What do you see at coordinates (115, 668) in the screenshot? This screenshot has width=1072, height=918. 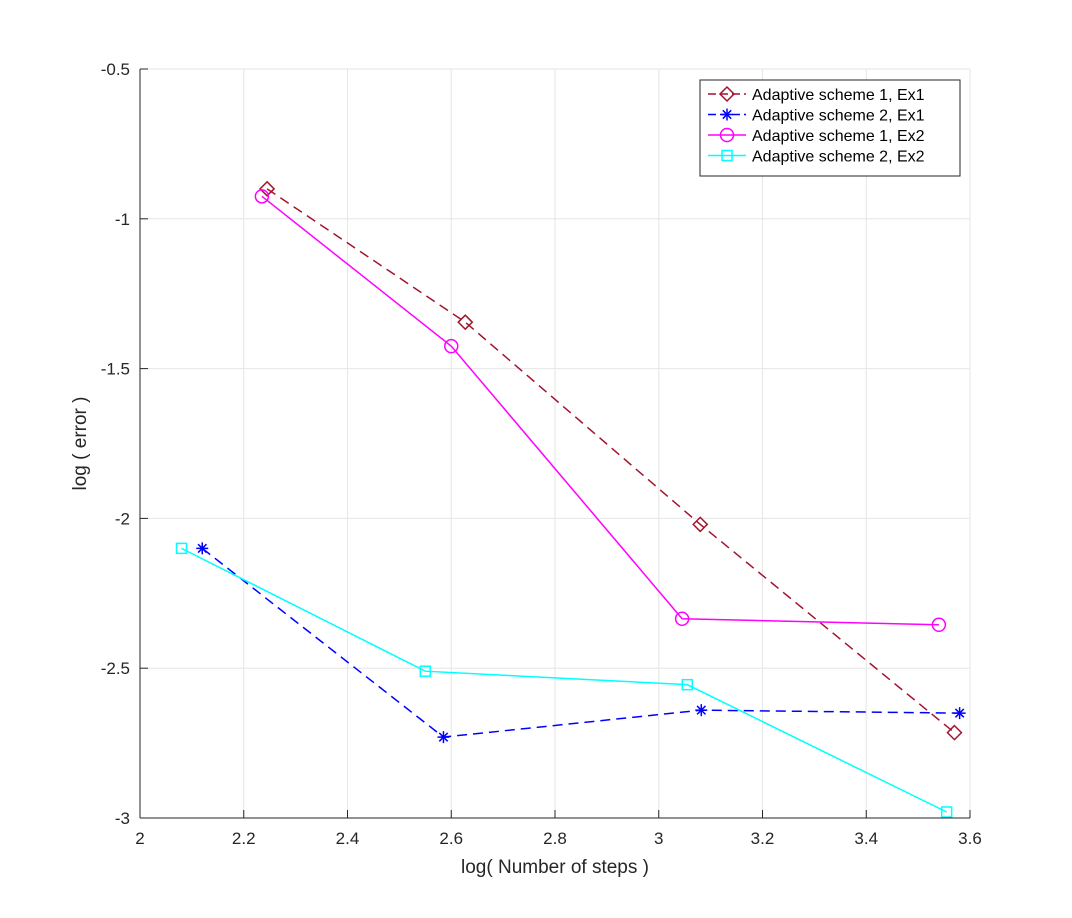 I see `y-tick-label: -2.5` at bounding box center [115, 668].